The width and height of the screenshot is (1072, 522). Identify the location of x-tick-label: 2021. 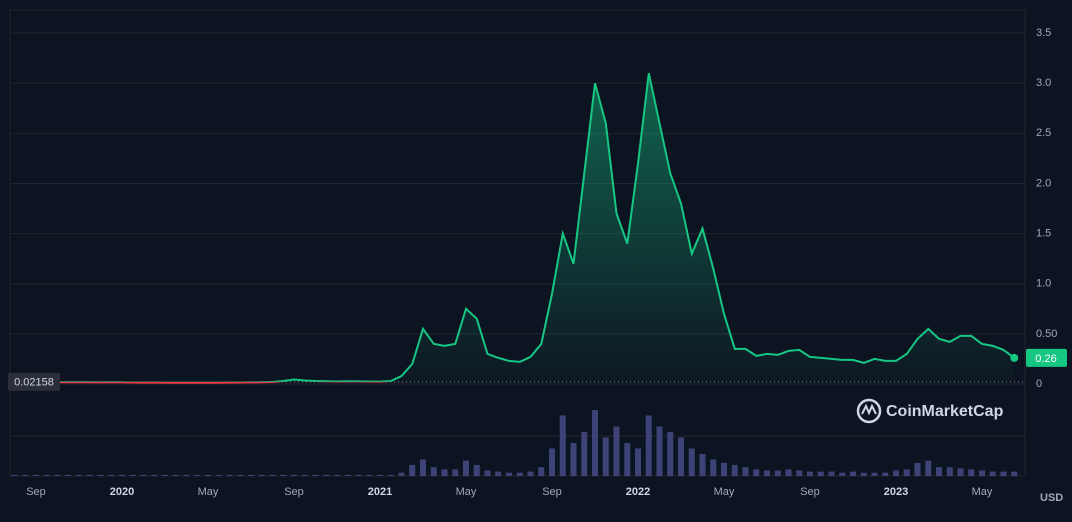
(380, 492).